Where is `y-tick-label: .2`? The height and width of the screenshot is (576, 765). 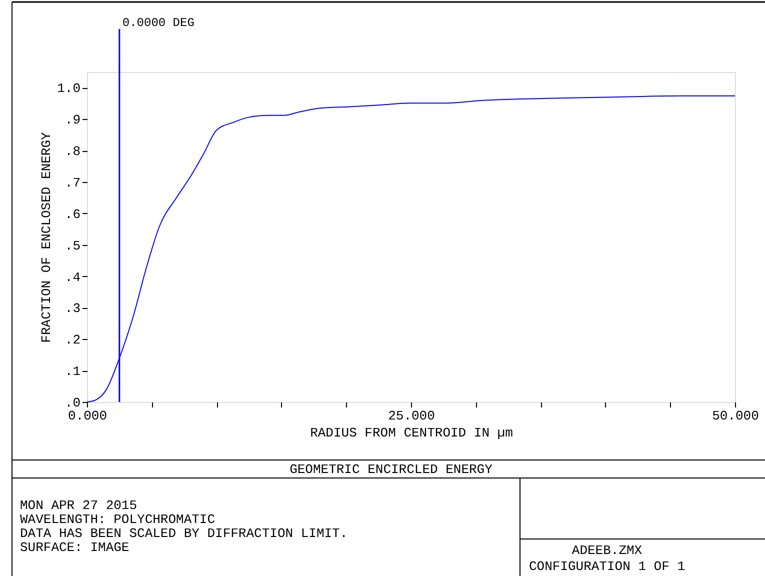 y-tick-label: .2 is located at coordinates (72, 340).